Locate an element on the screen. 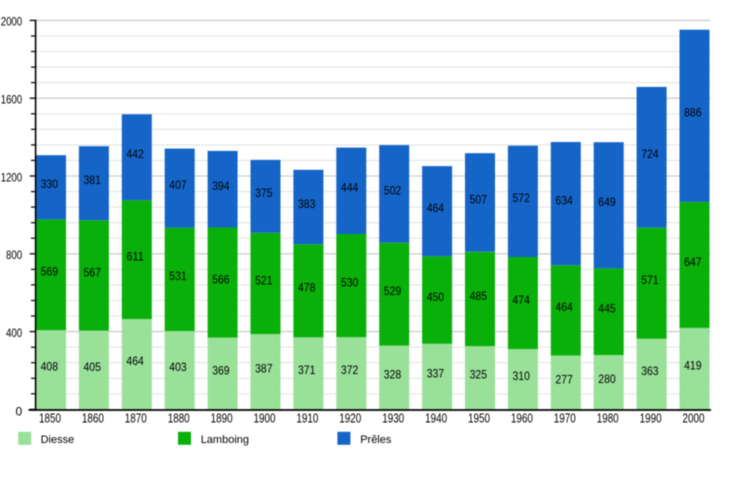  svg-text: 566 is located at coordinates (221, 279).